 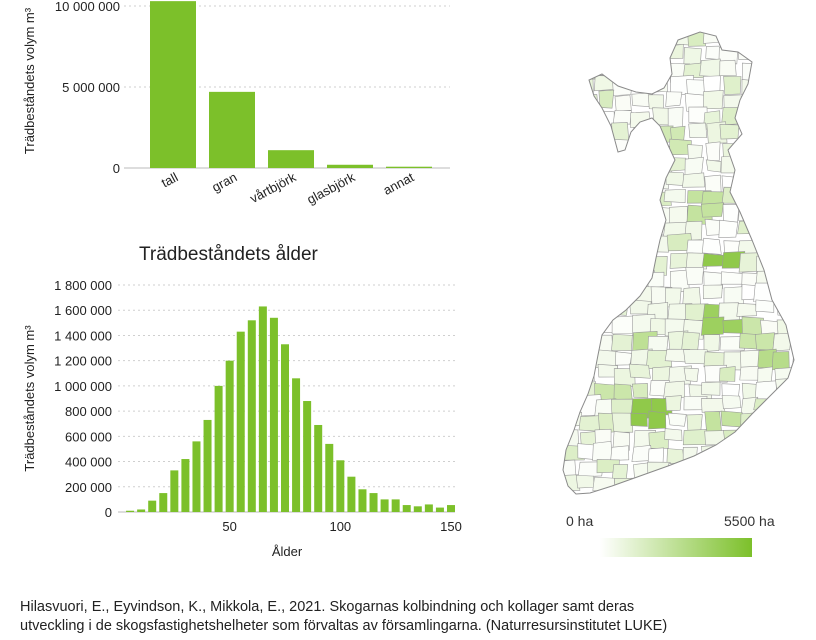 I want to click on x-tick-label: 150, so click(x=451, y=526).